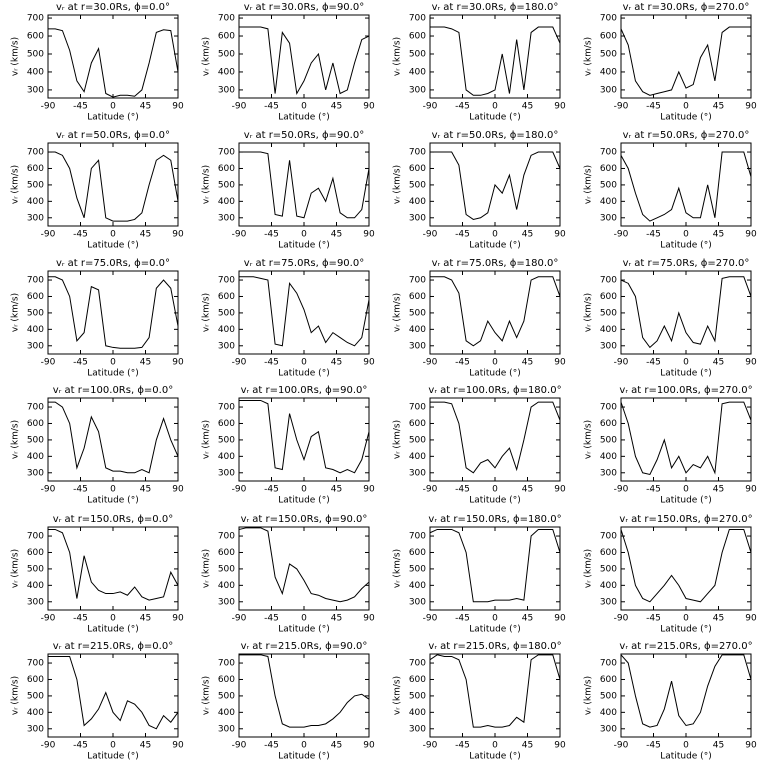  Describe the element at coordinates (686, 263) in the screenshot. I see `chart-title: vᵣ at r=75.0Rs, ϕ=270.0°` at that location.